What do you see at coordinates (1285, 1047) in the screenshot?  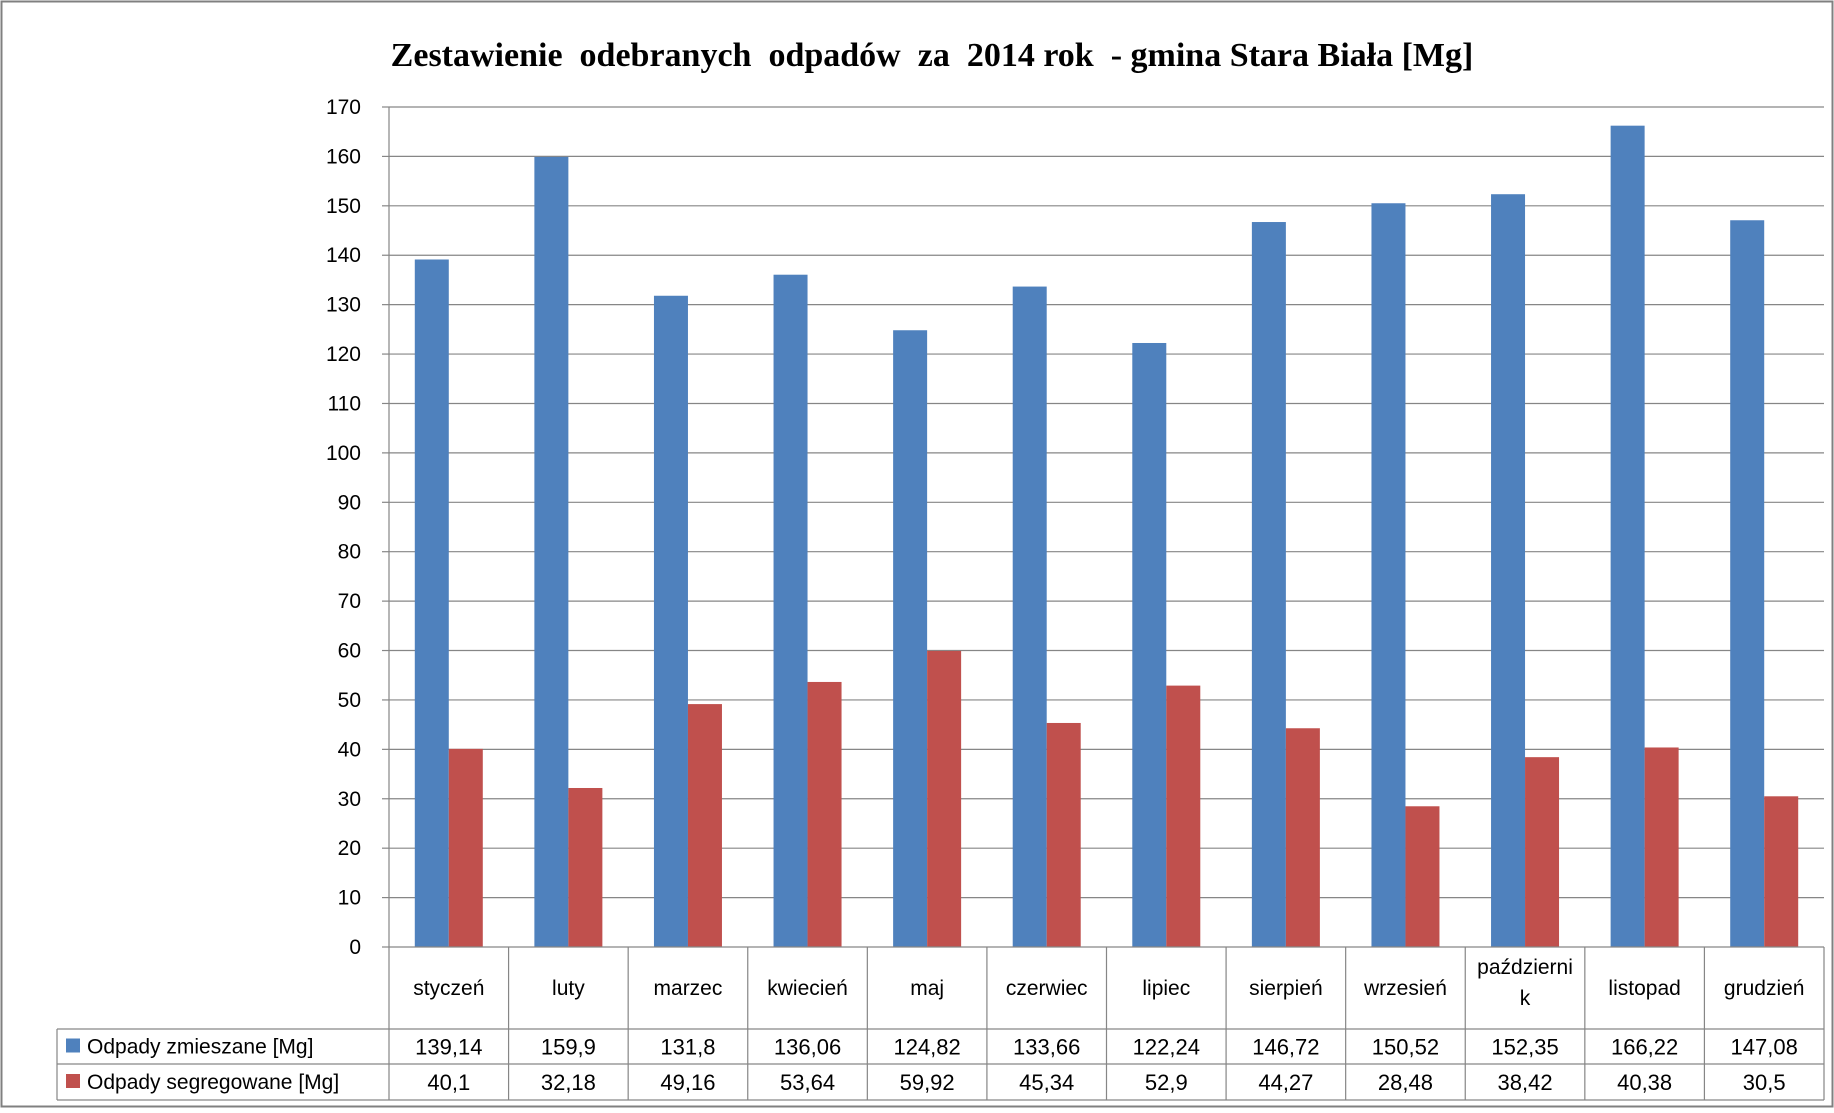 I see `data-label: 146,72` at bounding box center [1285, 1047].